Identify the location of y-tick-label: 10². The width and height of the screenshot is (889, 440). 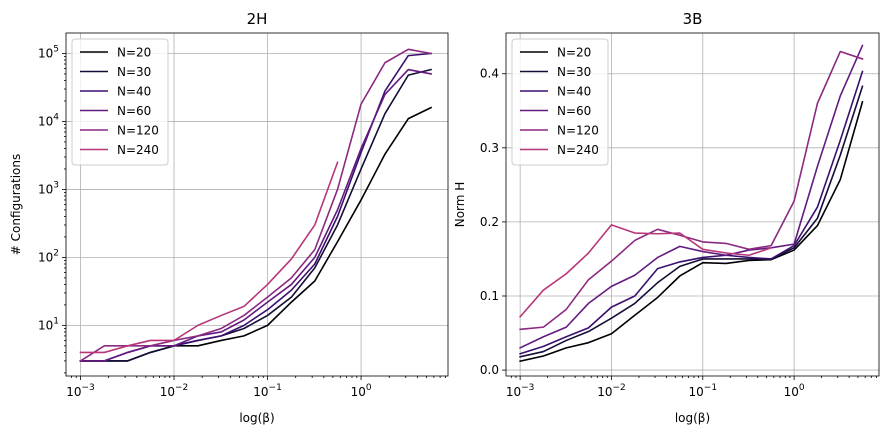
(48, 256).